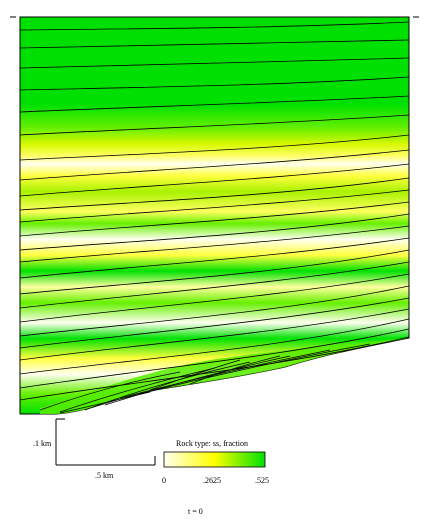 This screenshot has height=529, width=427. Describe the element at coordinates (262, 480) in the screenshot. I see `legend-tick-max: .525` at that location.